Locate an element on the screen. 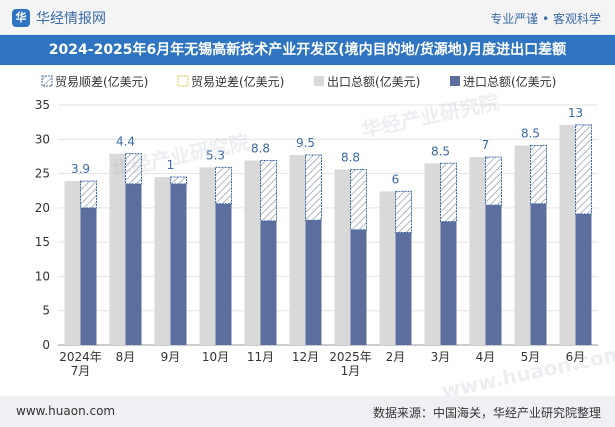  data-label: 4.4 is located at coordinates (125, 142).